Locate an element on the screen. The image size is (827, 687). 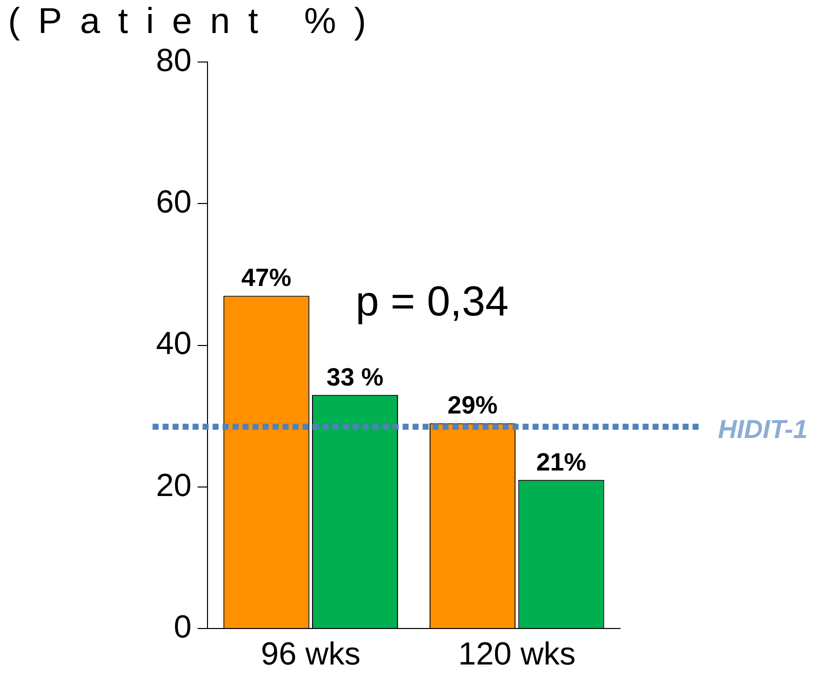
data-label: 21% is located at coordinates (561, 462).